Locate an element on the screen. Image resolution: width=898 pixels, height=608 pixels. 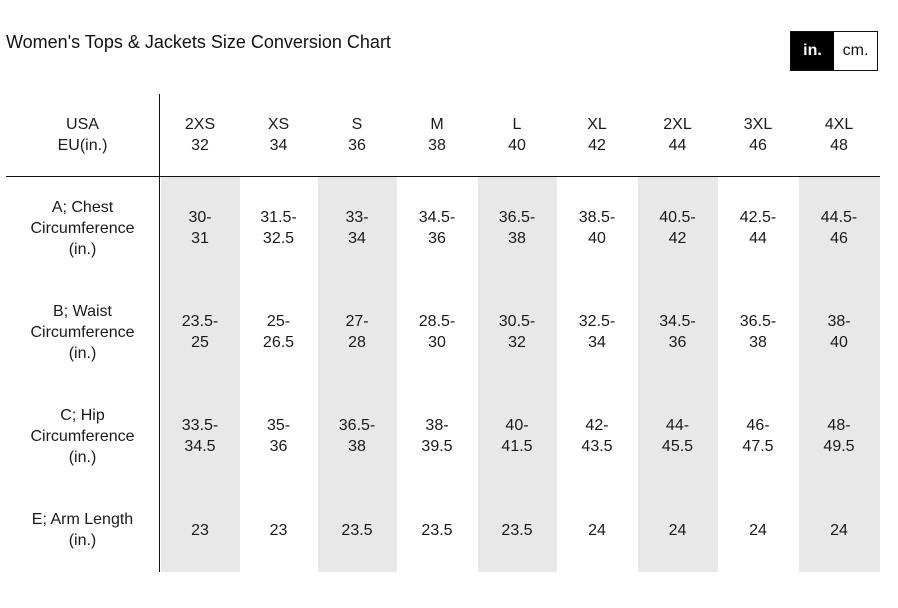
row-label: B; Waist Circumference (in.) is located at coordinates (82, 332).